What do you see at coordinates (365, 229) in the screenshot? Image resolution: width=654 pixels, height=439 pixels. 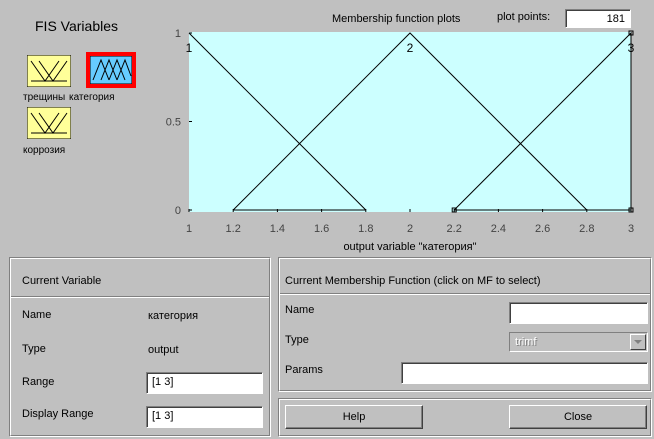 I see `x-tick-label: 1.8` at bounding box center [365, 229].